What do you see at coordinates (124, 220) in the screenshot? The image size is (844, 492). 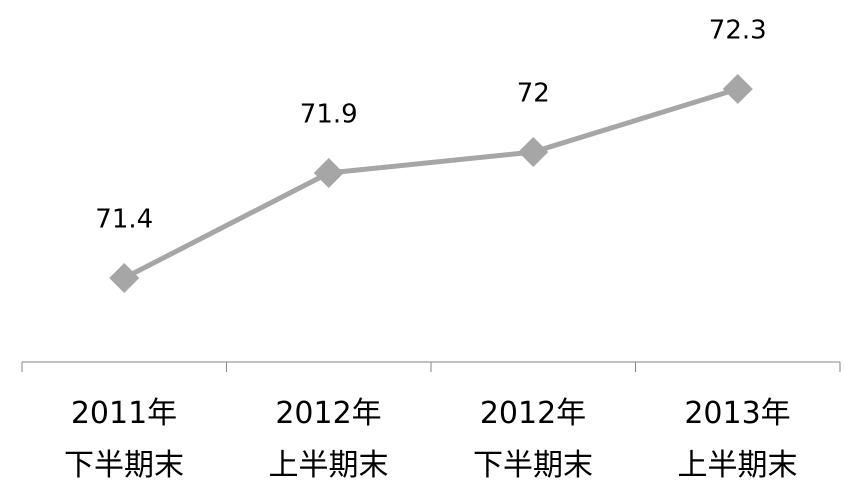 I see `data-label: 71.4` at bounding box center [124, 220].